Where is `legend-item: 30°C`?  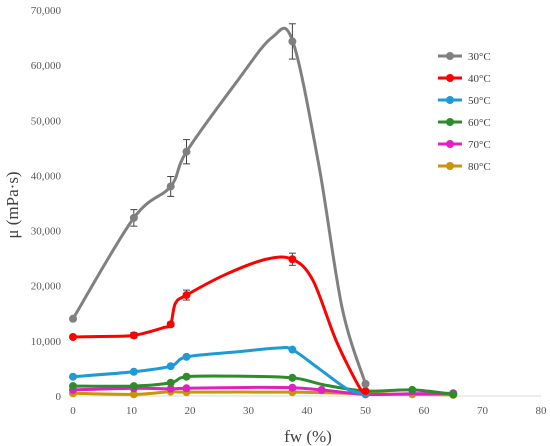 legend-item: 30°C is located at coordinates (464, 57).